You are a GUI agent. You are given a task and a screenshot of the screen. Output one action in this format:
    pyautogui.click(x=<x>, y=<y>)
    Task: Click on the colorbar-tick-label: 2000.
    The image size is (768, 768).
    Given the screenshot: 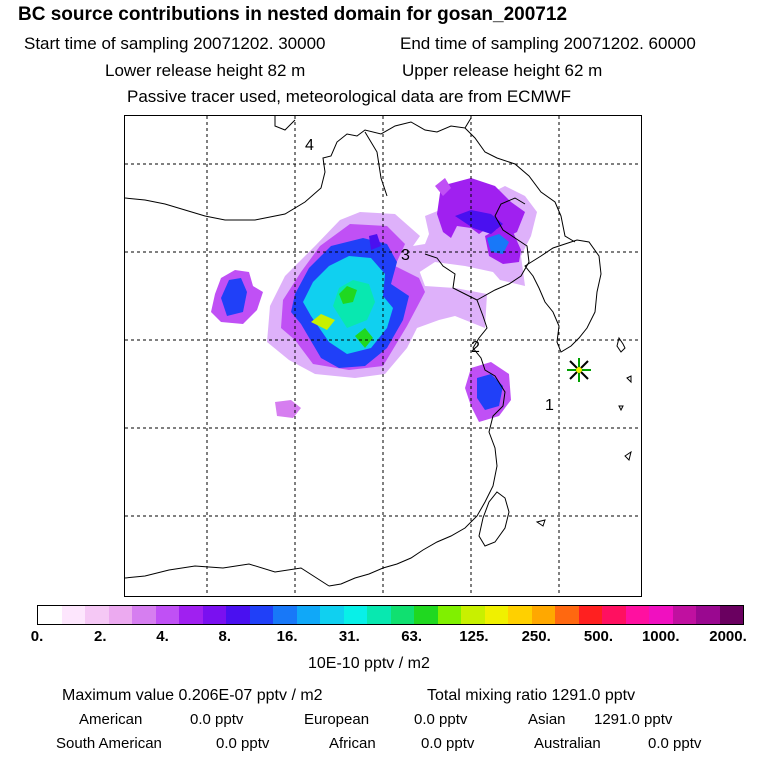 What is the action you would take?
    pyautogui.click(x=728, y=636)
    